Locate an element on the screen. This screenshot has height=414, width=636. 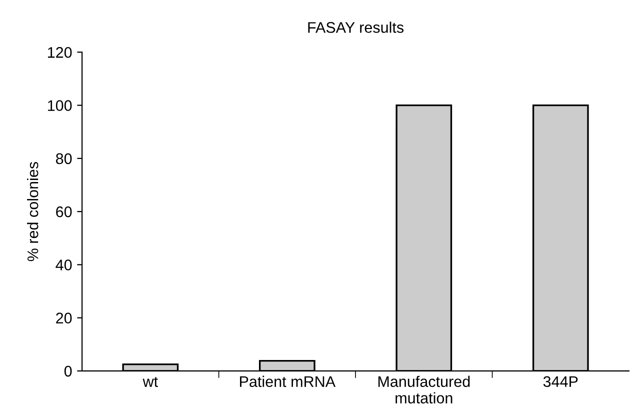
x-tick-label: wt is located at coordinates (150, 382).